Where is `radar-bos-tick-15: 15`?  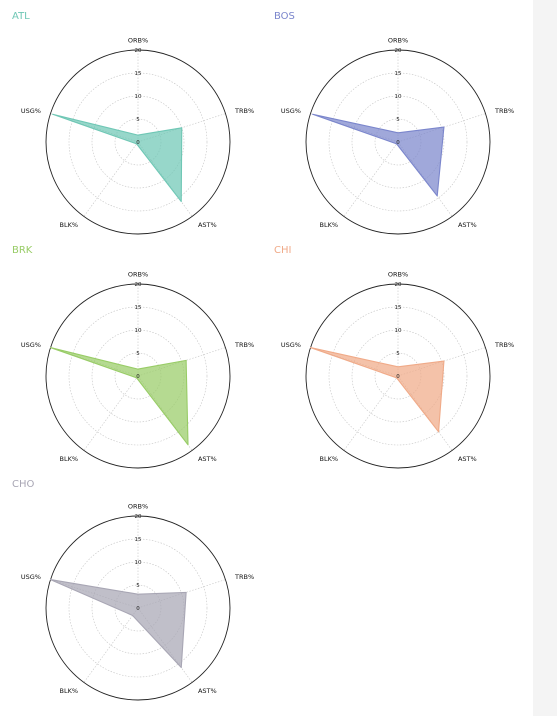 radar-bos-tick-15: 15 is located at coordinates (398, 74).